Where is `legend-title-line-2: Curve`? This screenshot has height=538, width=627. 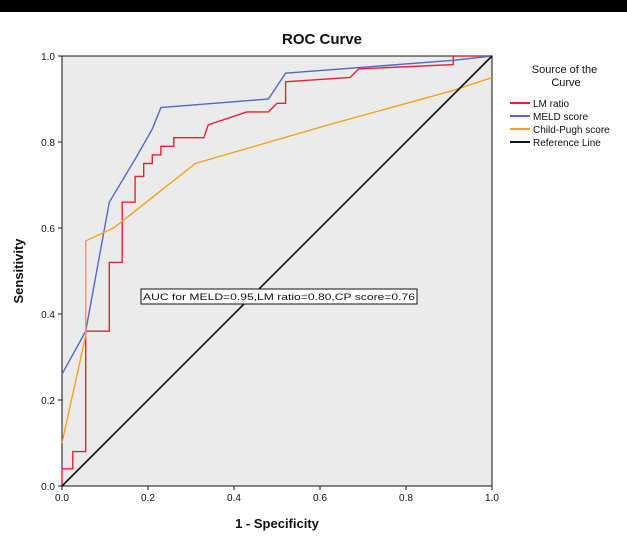
legend-title-line-2: Curve is located at coordinates (565, 83).